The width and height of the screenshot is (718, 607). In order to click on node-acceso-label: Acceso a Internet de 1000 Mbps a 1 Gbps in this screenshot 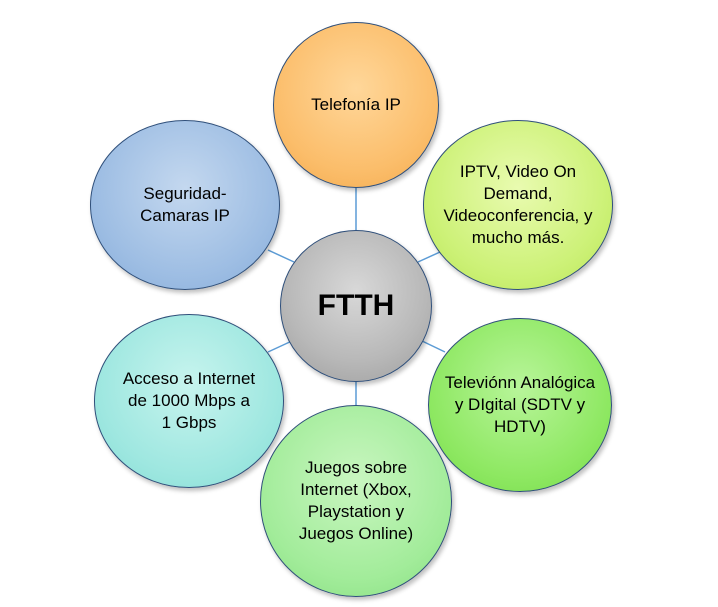, I will do `click(189, 400)`.